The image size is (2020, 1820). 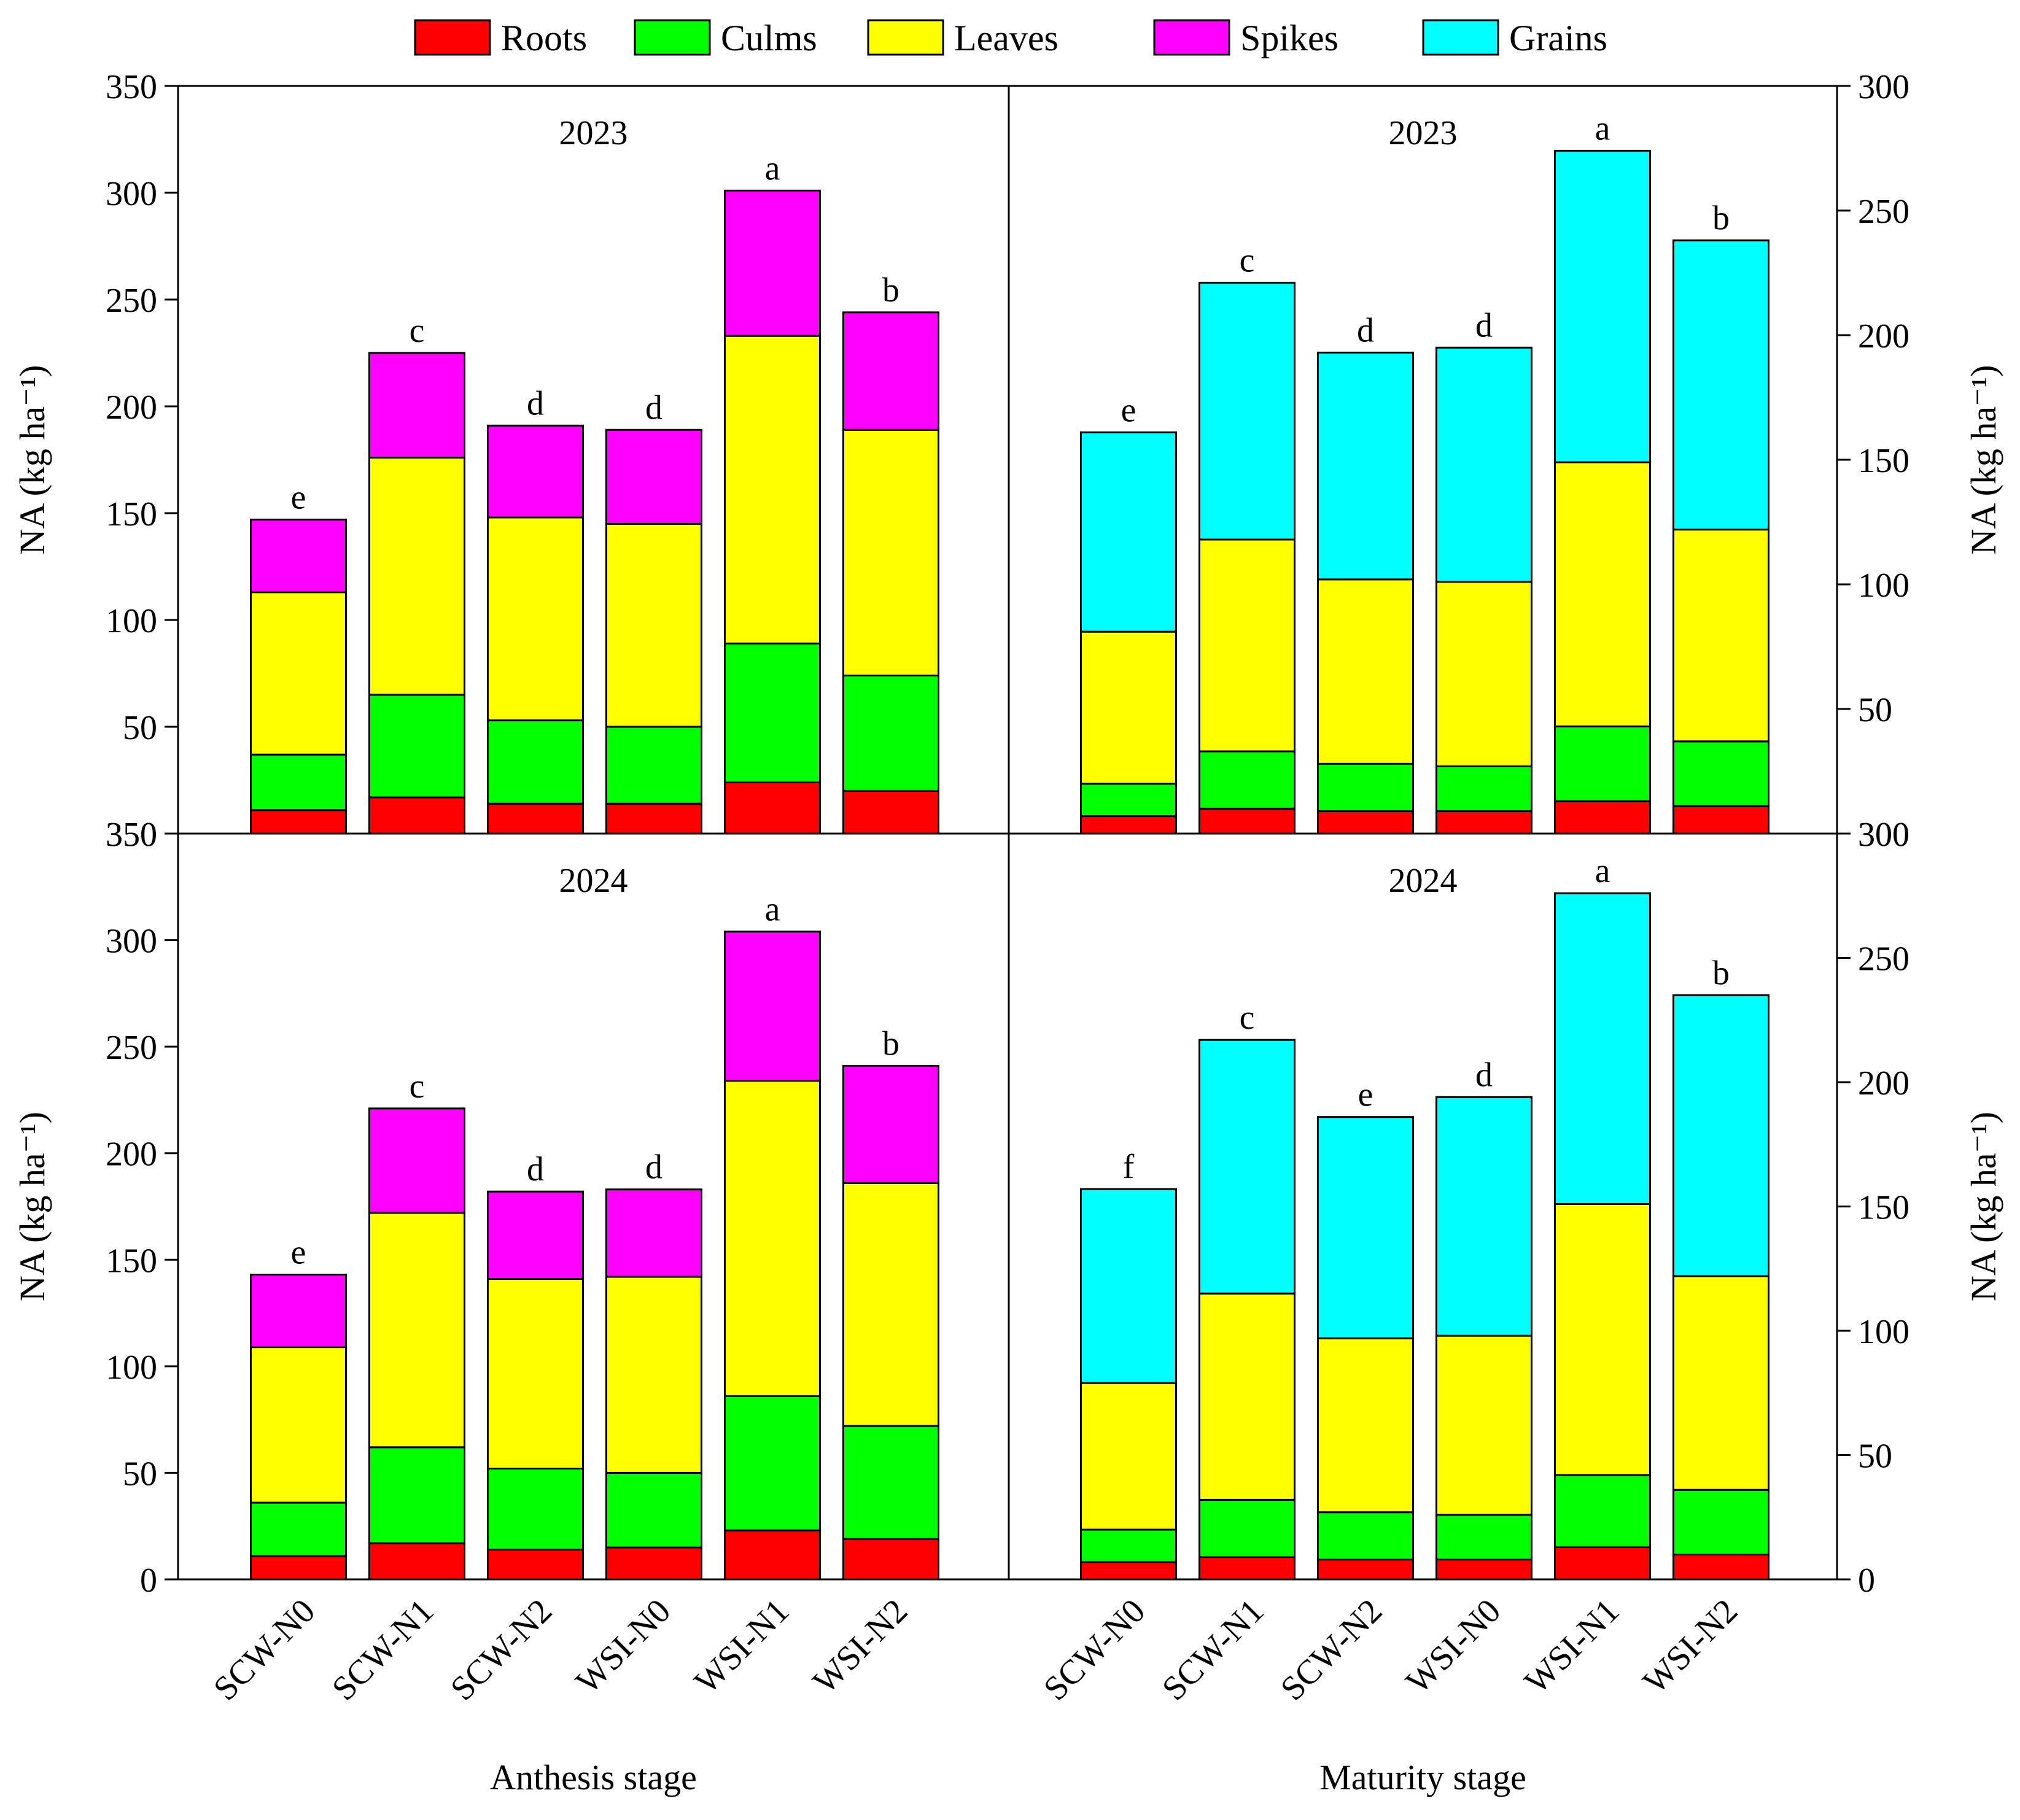 What do you see at coordinates (1289, 38) in the screenshot?
I see `legend-label-spikes: Spikes` at bounding box center [1289, 38].